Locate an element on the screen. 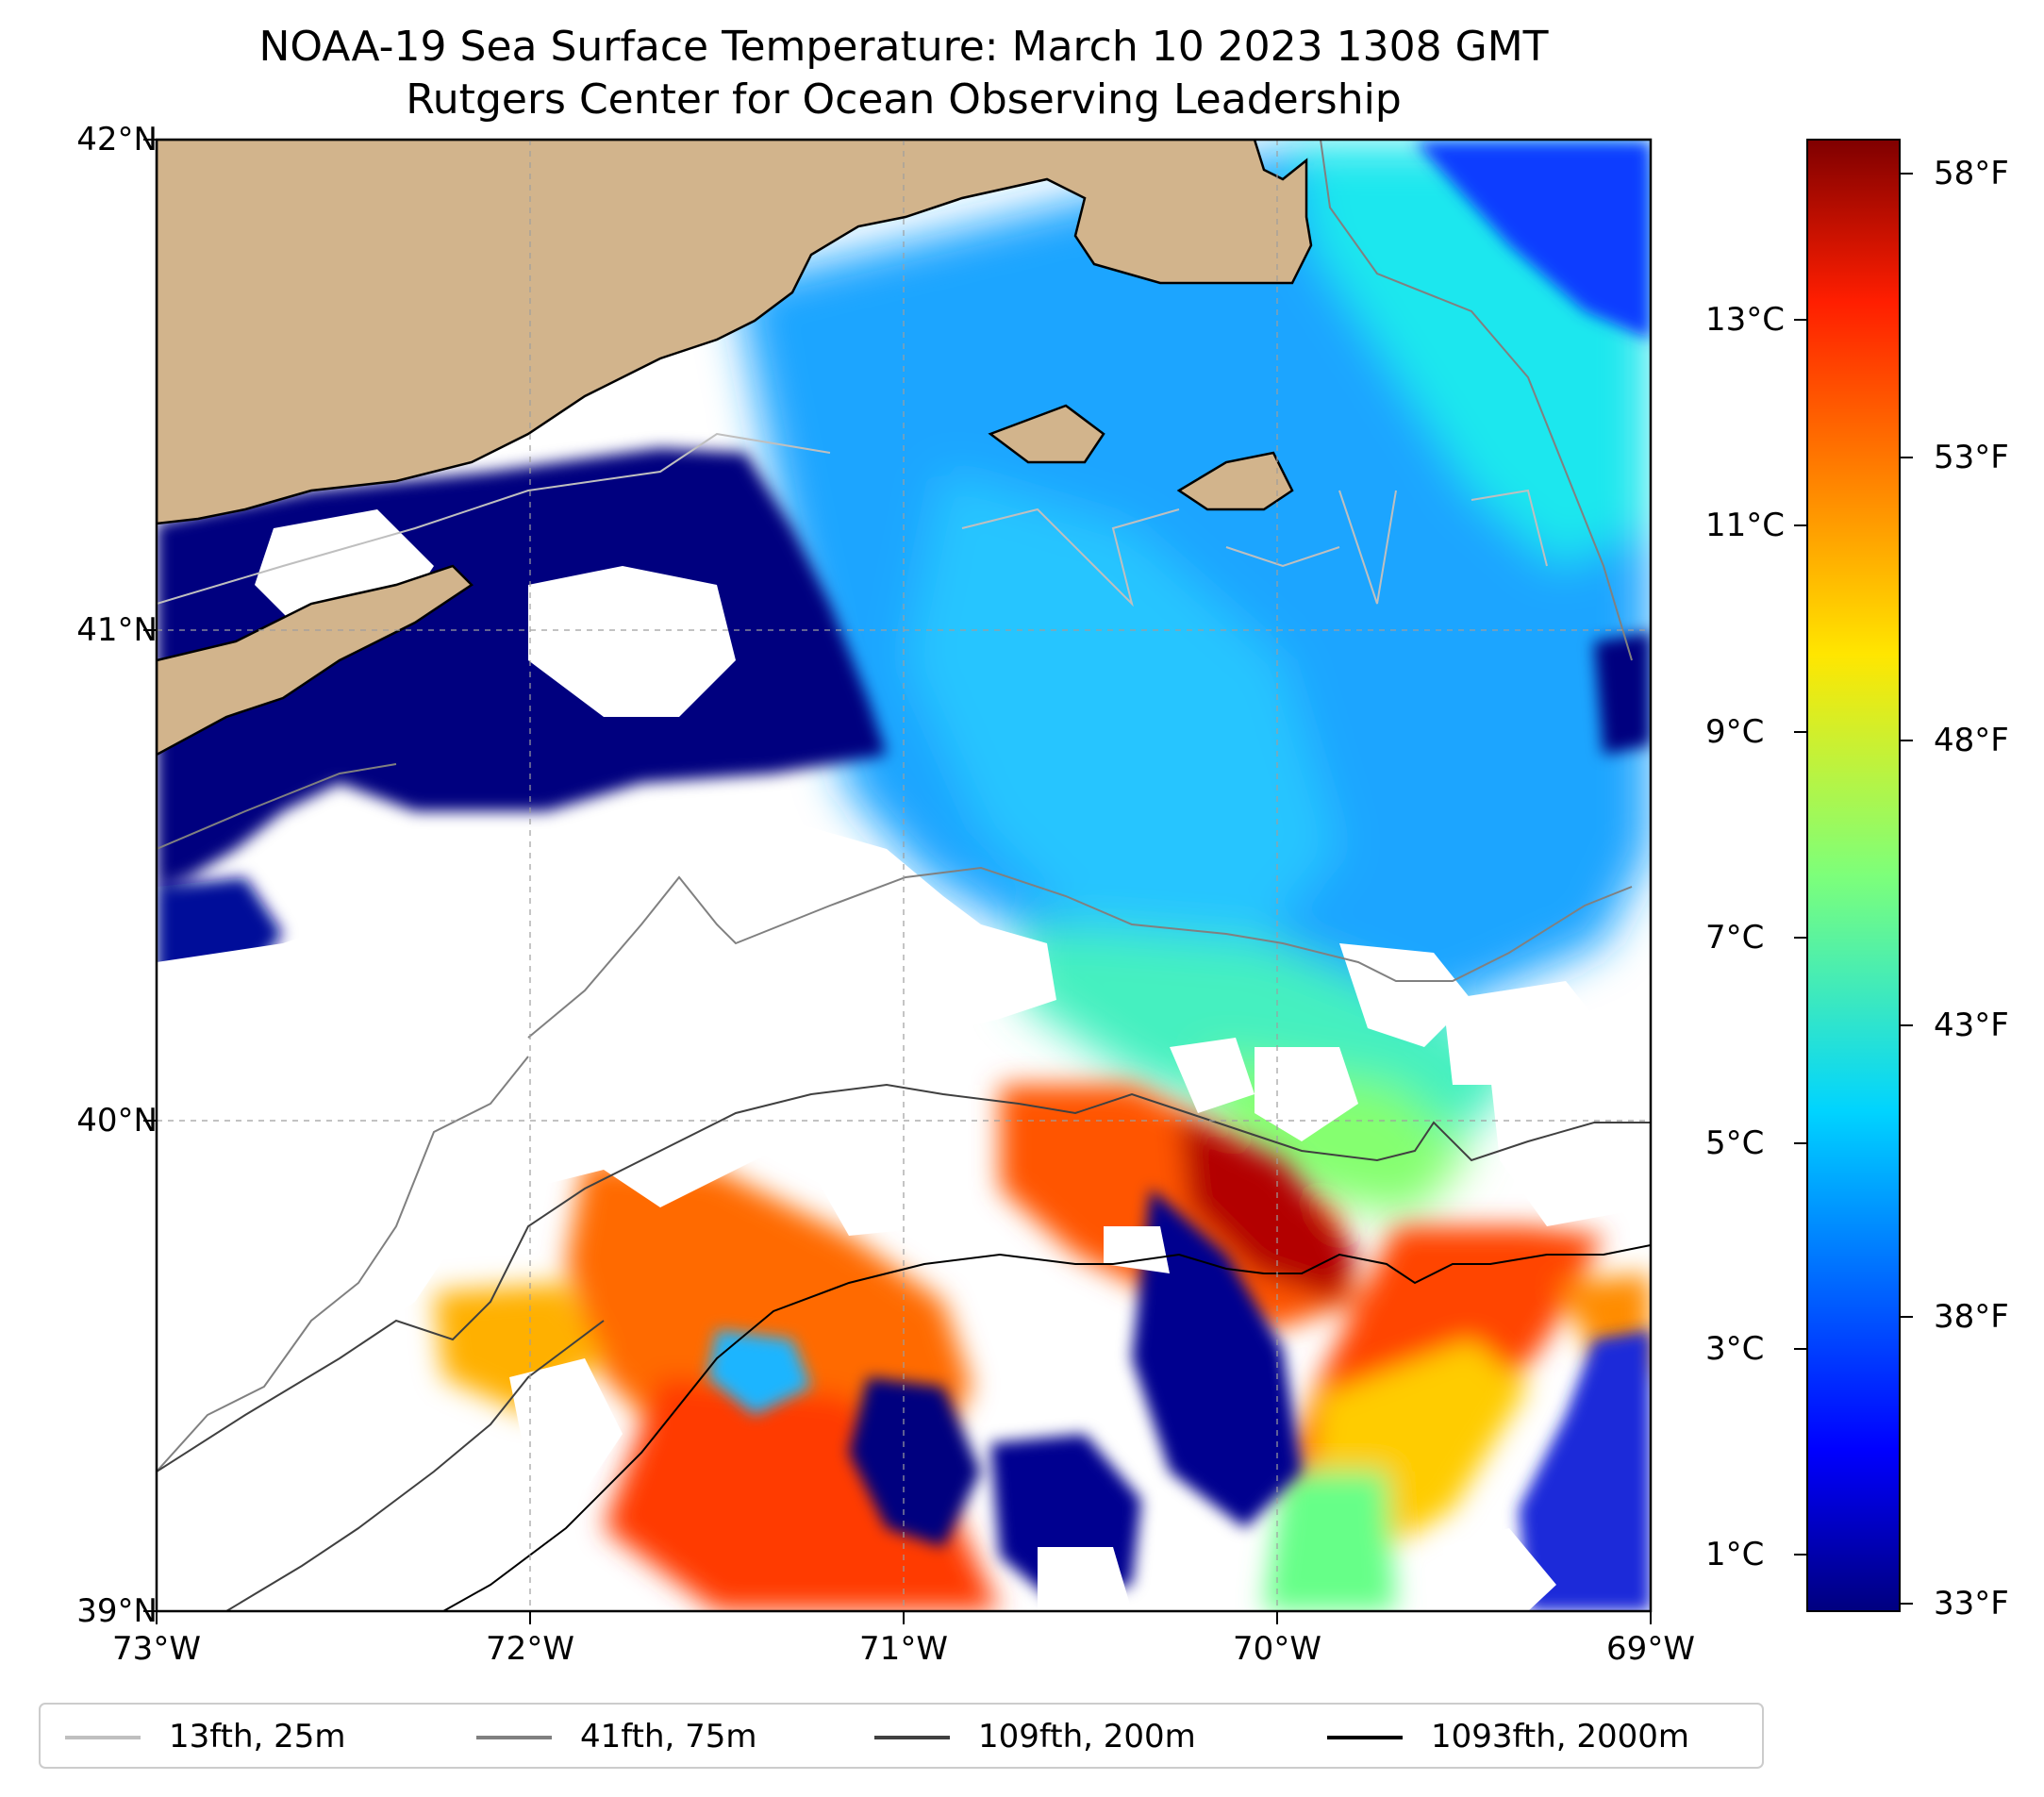 This screenshot has height=1797, width=2044. colorbar-fahrenheit-tick: 43°F is located at coordinates (1972, 1025).